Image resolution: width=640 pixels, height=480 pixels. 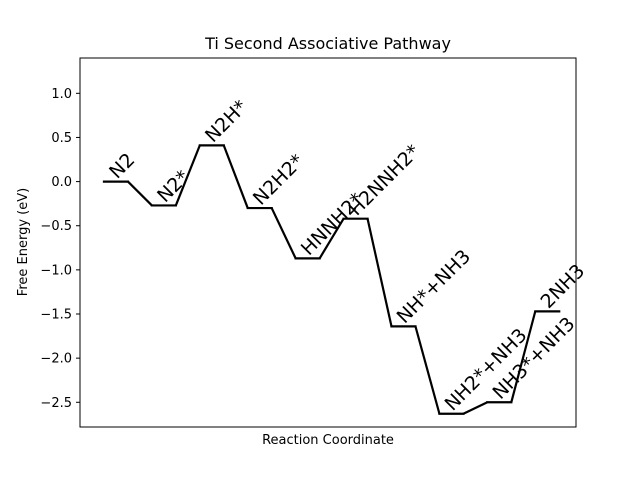 What do you see at coordinates (226, 121) in the screenshot?
I see `step-label: N2H*` at bounding box center [226, 121].